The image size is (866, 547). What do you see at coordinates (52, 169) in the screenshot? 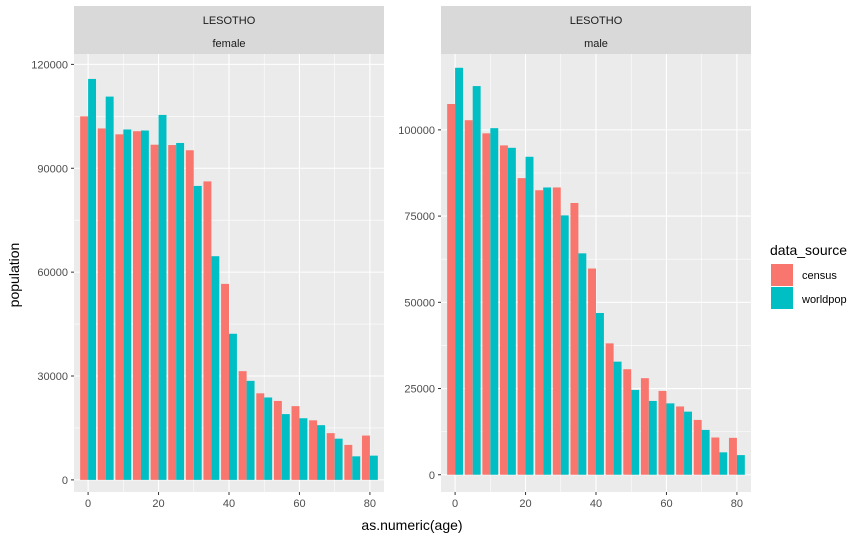
I see `y-tick-label: 90000` at bounding box center [52, 169].